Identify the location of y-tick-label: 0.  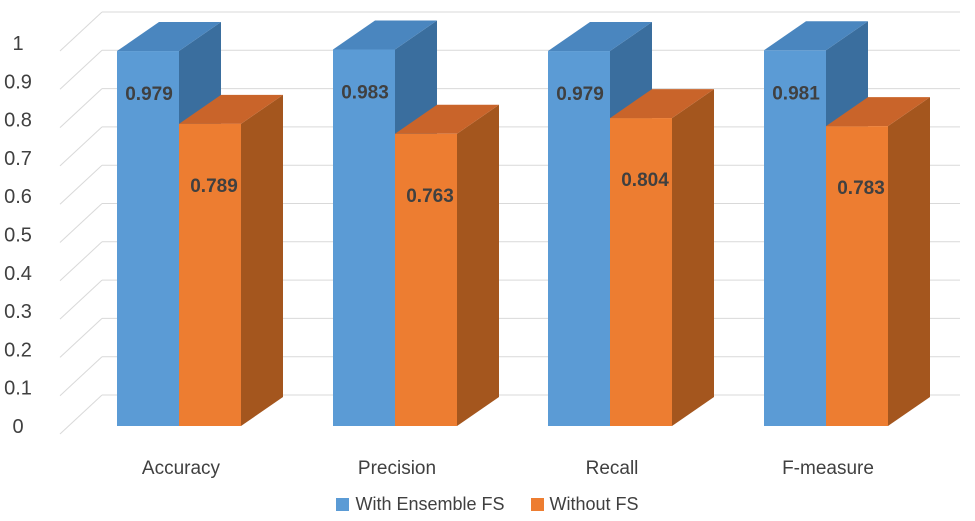
(17, 427).